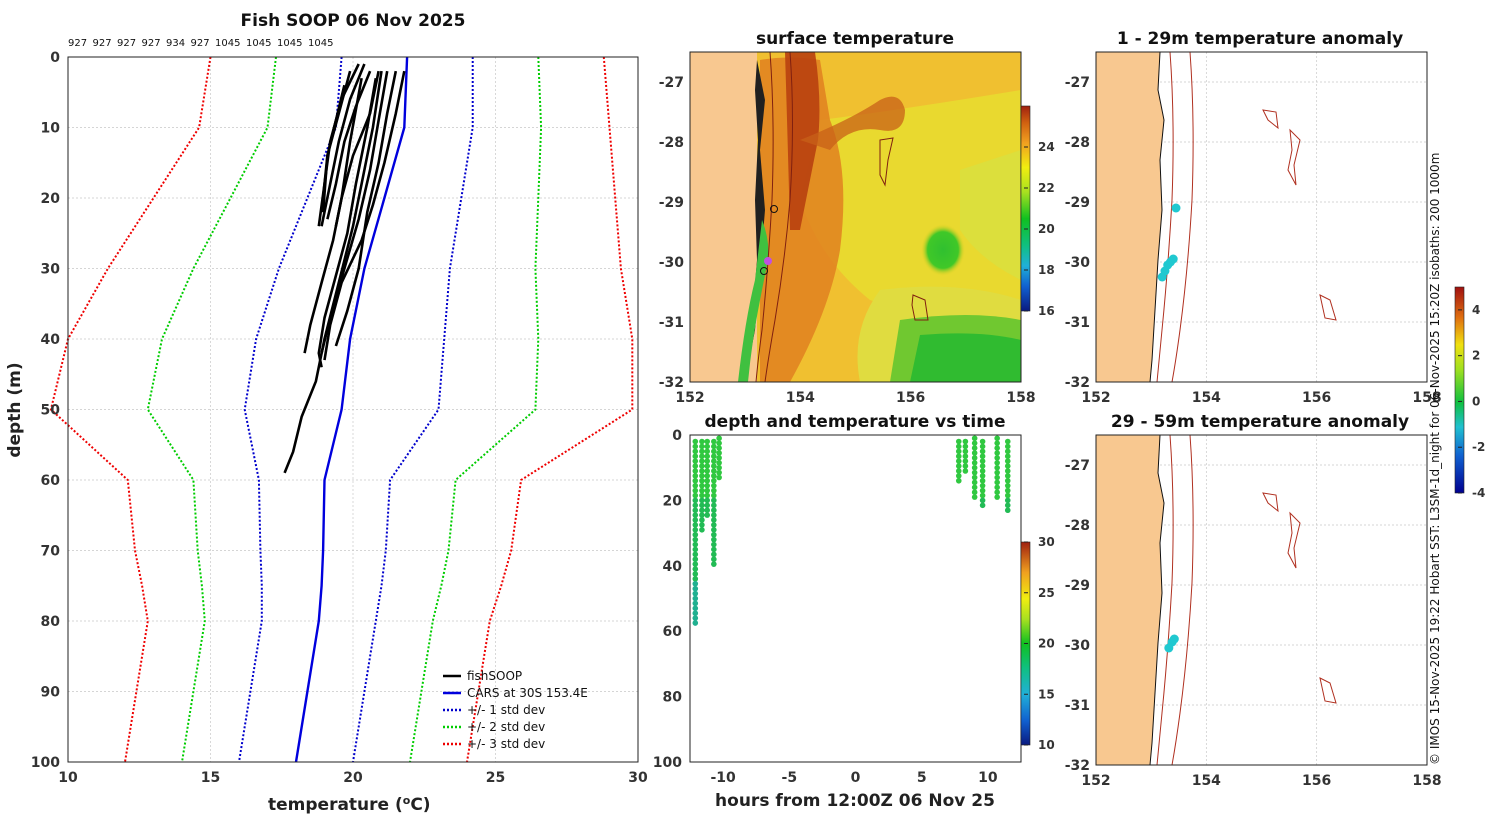  I want to click on x-tick-label: 25, so click(495, 778).